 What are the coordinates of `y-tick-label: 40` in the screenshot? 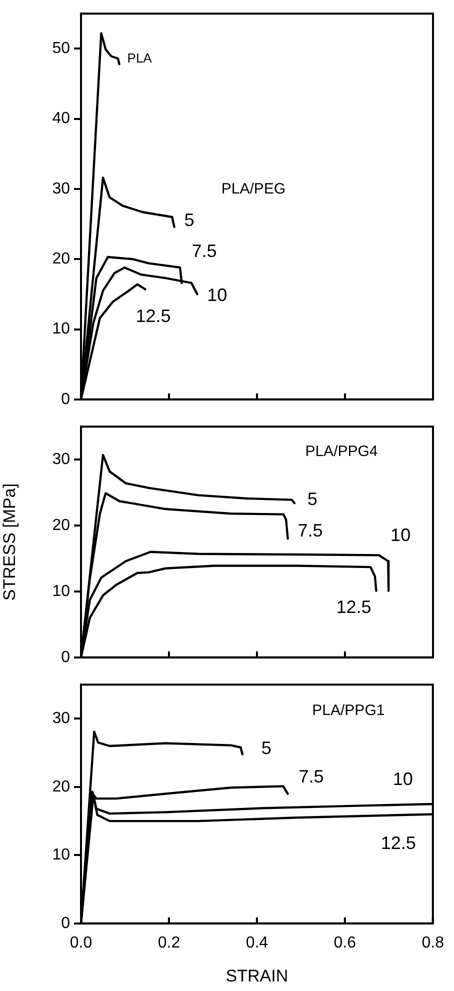 It's located at (61, 119).